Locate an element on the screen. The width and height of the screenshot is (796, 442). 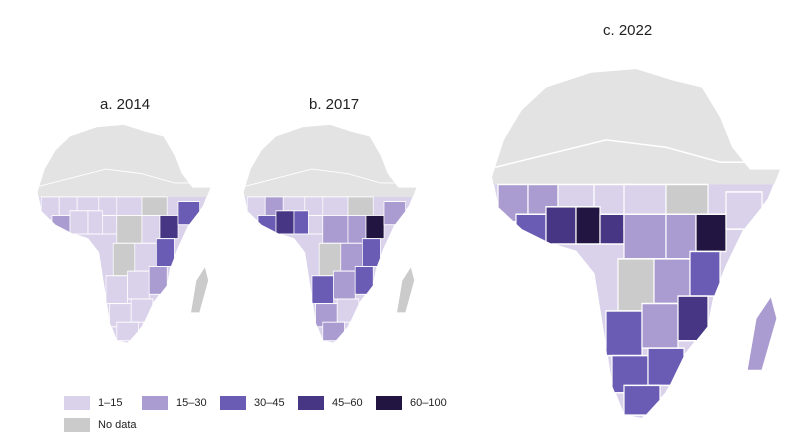
map-label-2014: a. 2014 is located at coordinates (125, 104).